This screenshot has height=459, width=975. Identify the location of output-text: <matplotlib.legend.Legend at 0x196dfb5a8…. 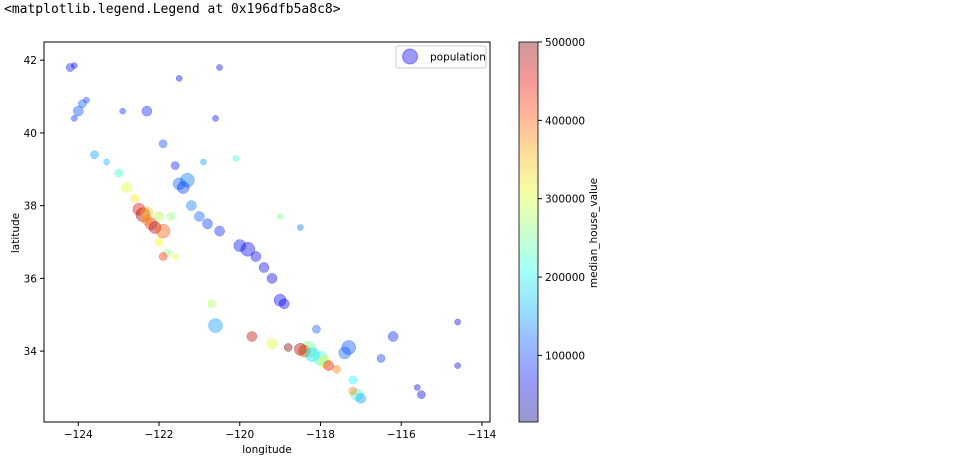
(172, 9).